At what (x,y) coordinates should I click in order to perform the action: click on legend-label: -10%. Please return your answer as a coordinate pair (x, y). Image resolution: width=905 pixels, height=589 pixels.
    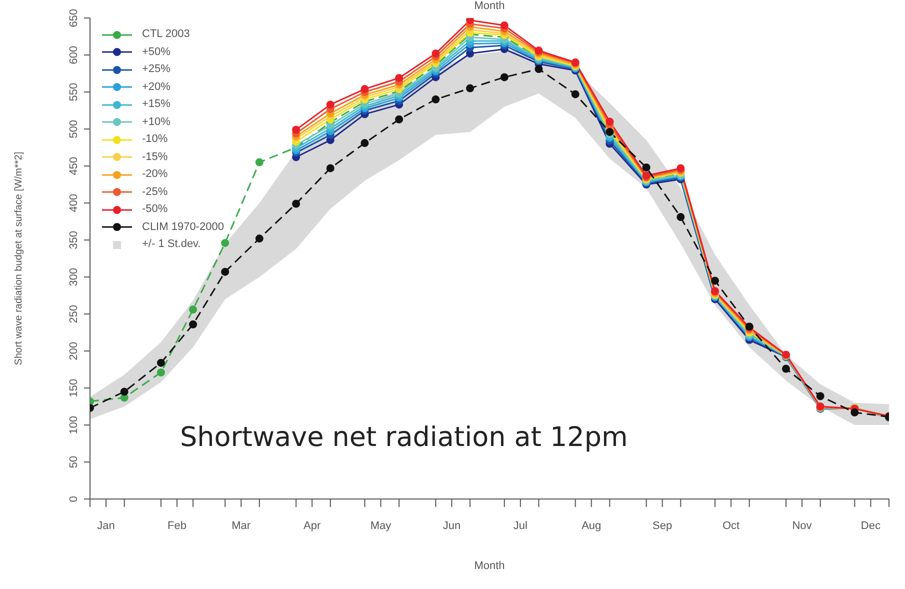
    Looking at the image, I should click on (155, 139).